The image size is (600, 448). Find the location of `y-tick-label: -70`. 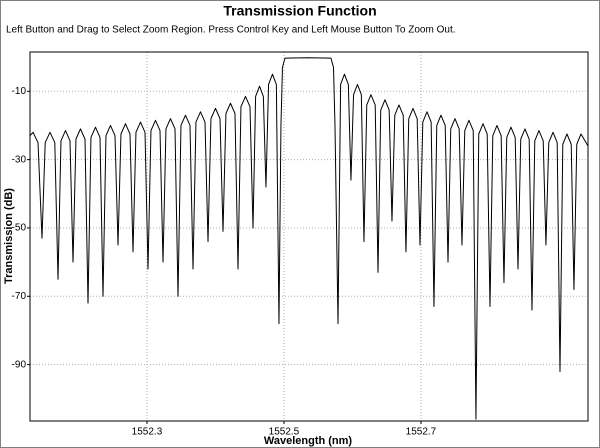

y-tick-label: -70 is located at coordinates (19, 296).